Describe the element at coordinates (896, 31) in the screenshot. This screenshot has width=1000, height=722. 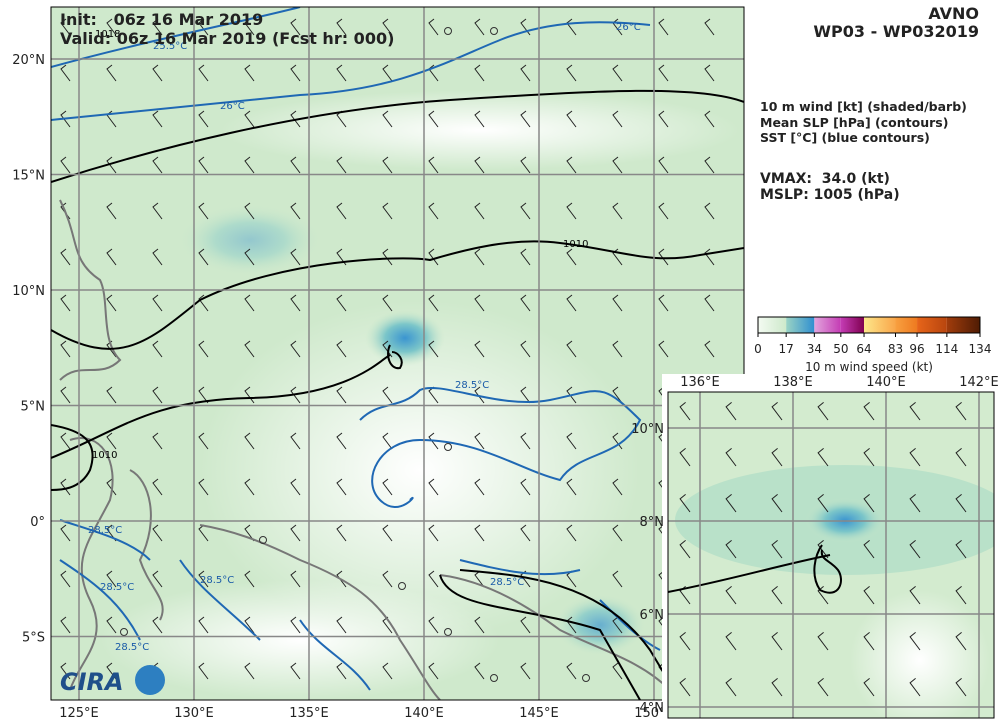
I see `storm-id: WP03 - WP032019` at that location.